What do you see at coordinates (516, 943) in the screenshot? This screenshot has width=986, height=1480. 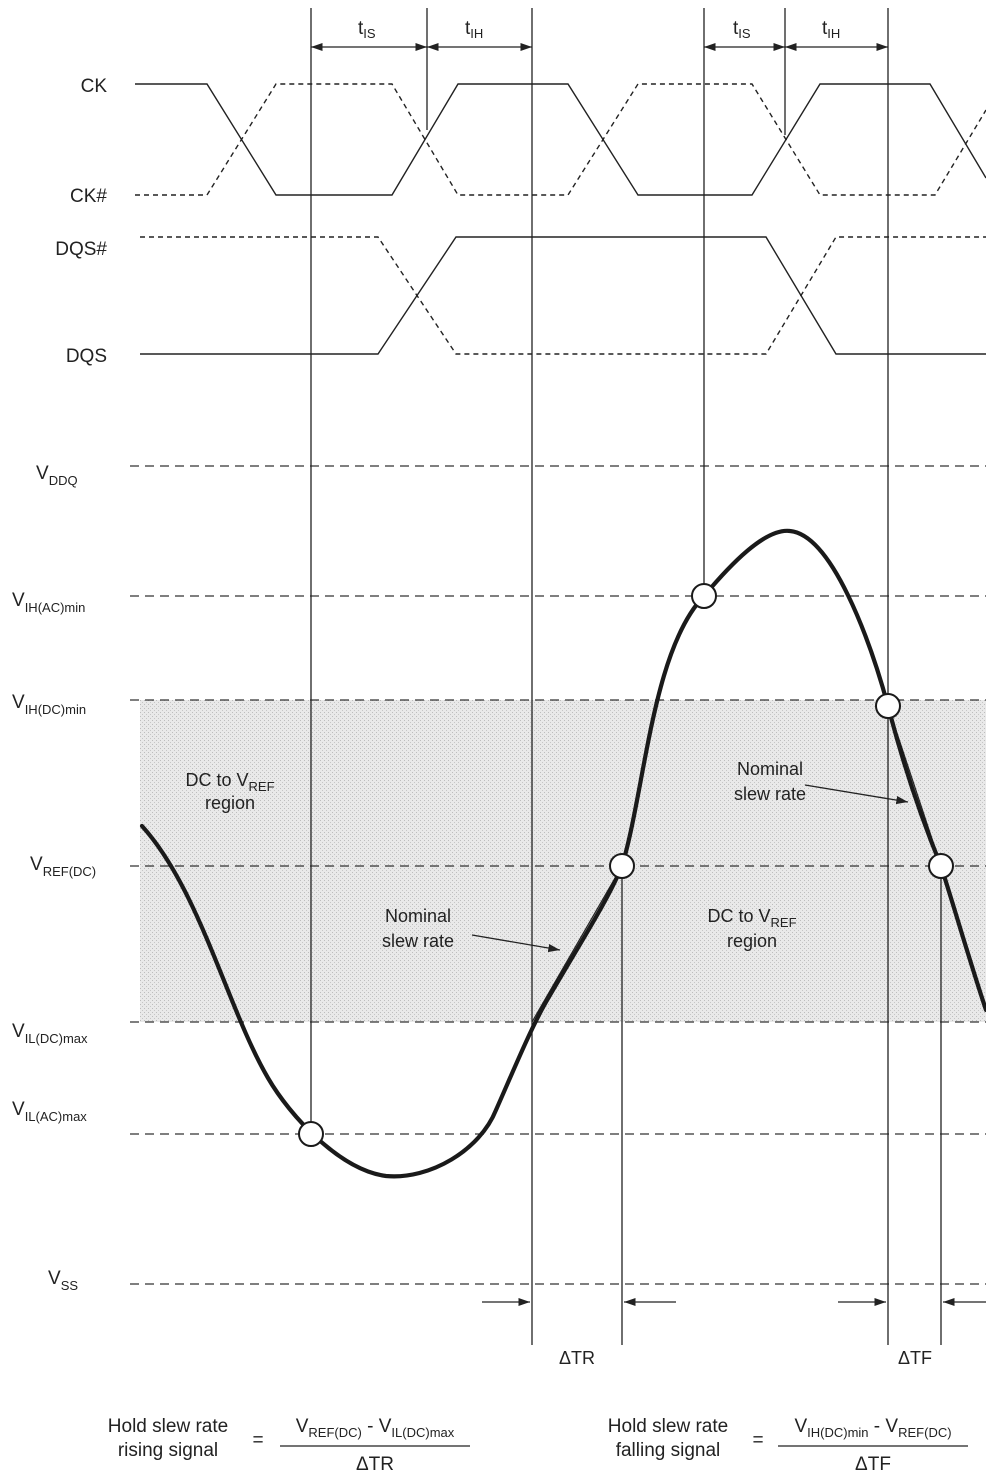 I see `nominal-pointer-center` at bounding box center [516, 943].